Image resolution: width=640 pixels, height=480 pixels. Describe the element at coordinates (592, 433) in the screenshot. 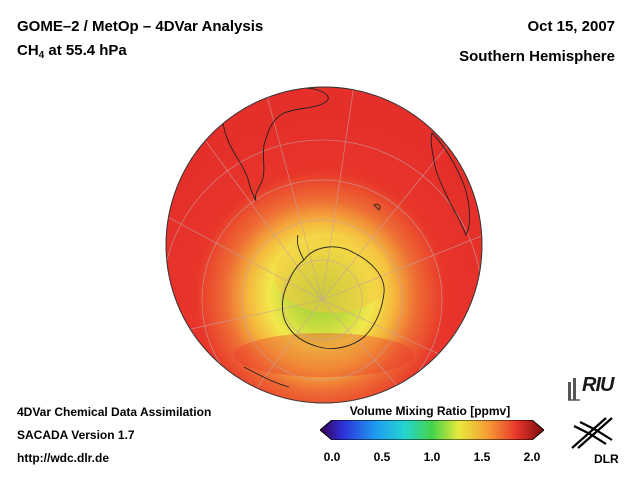

I see `dlr-logo` at that location.